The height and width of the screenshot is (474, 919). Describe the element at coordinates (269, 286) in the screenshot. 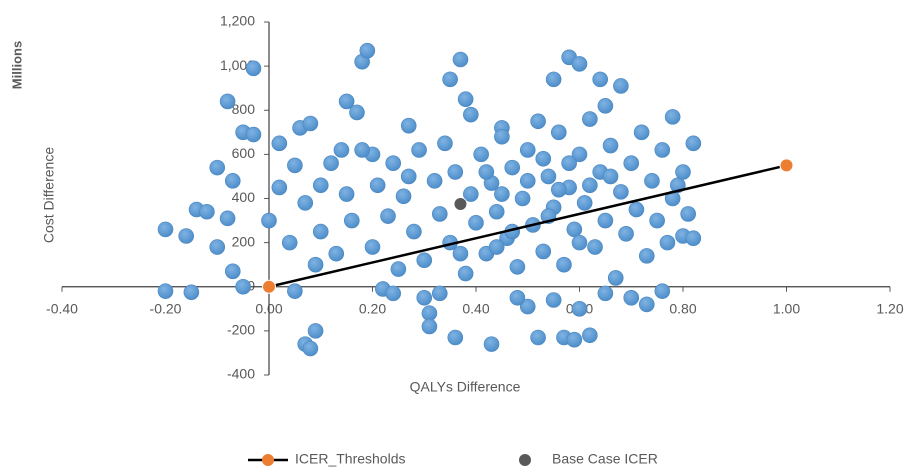

I see `series-point` at that location.